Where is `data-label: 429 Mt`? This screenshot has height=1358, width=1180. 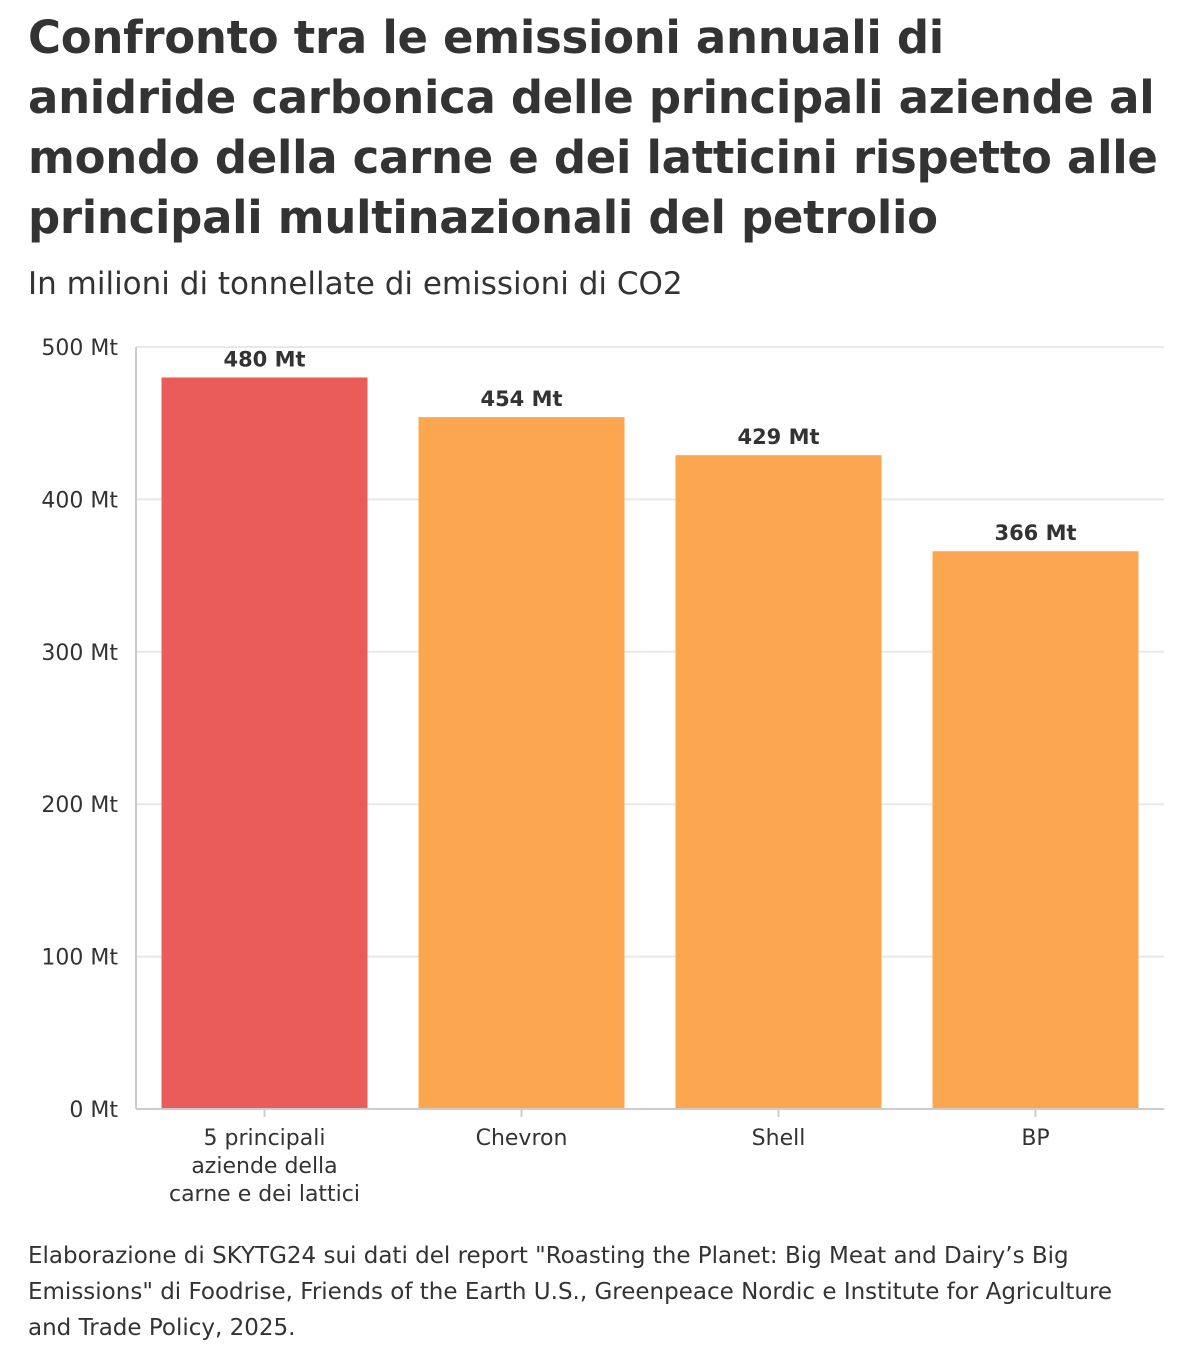 data-label: 429 Mt is located at coordinates (778, 437).